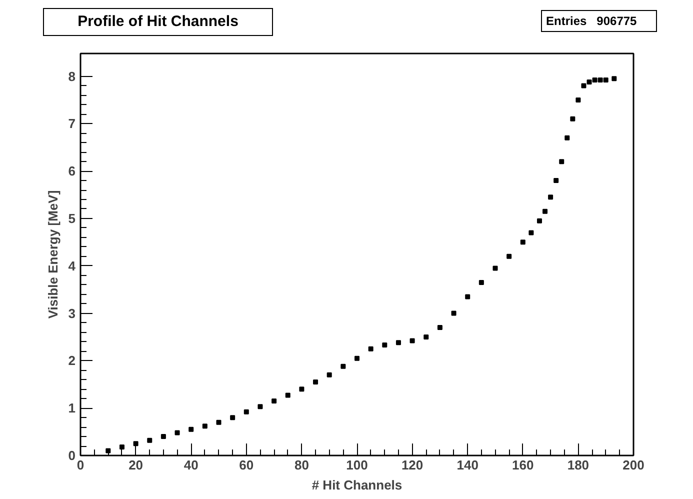 The width and height of the screenshot is (693, 499). I want to click on y-tick-label: 7, so click(72, 124).